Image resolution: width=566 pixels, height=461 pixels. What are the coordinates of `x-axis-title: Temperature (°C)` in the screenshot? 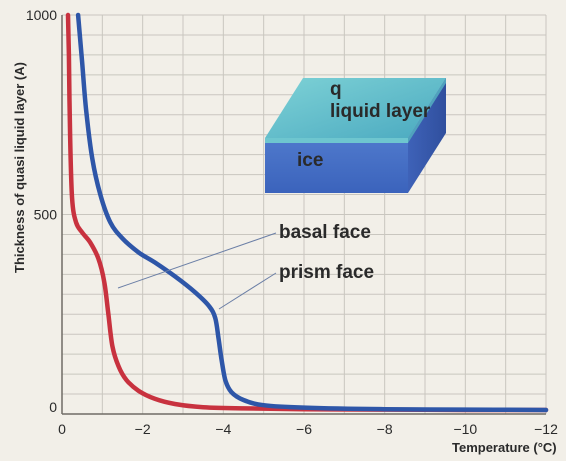 It's located at (504, 447).